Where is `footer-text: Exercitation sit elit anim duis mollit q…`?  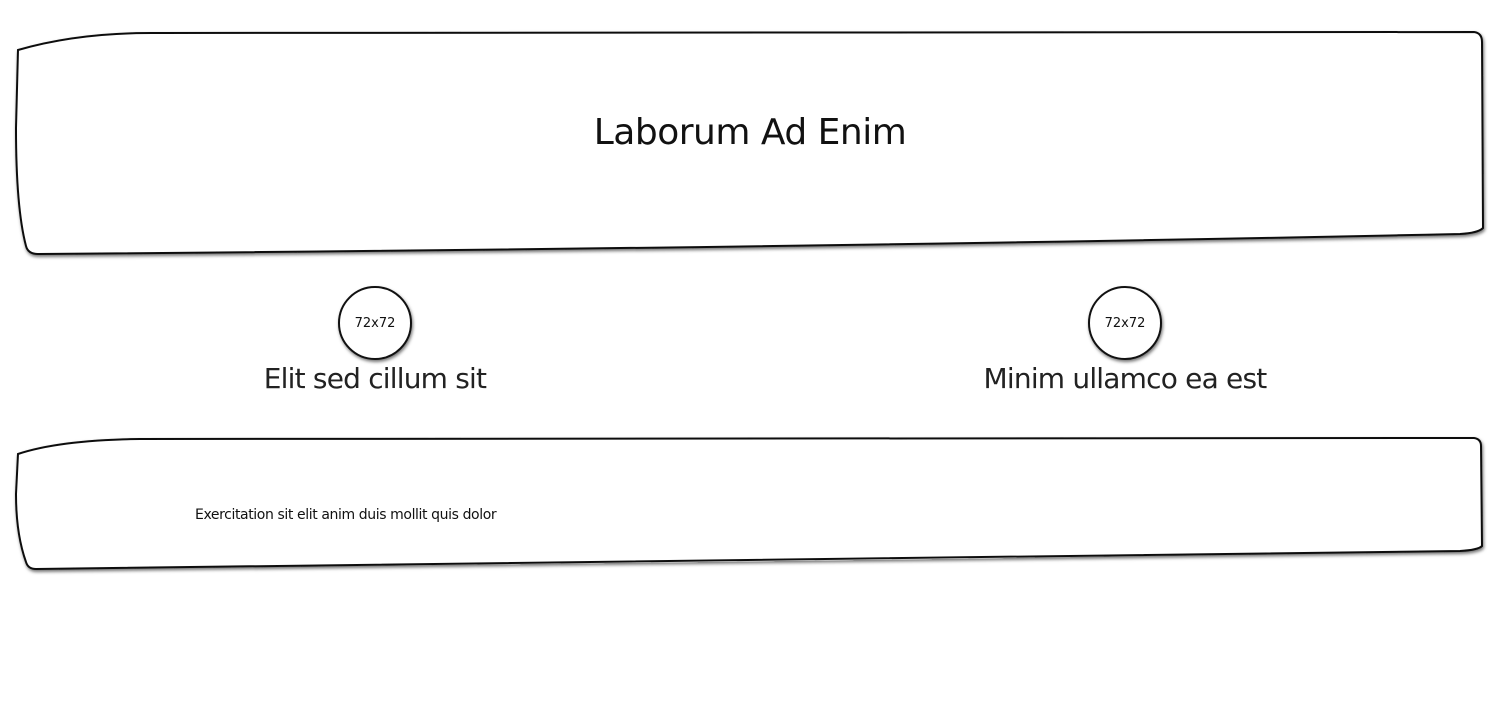
footer-text: Exercitation sit elit anim duis mollit q… is located at coordinates (346, 515).